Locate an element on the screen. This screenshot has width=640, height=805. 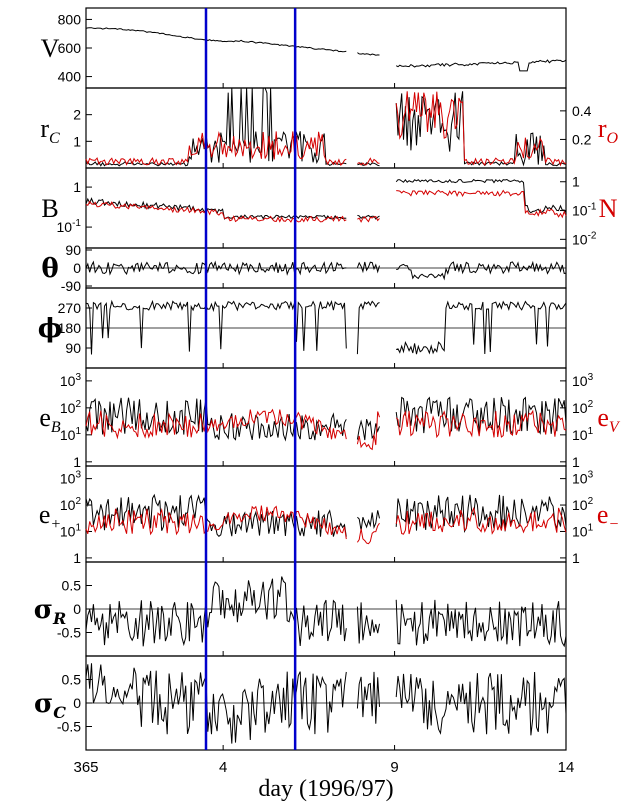
panel-B: 1 10-1 1 10-1 10⁻² B N is located at coordinates (329, 208).